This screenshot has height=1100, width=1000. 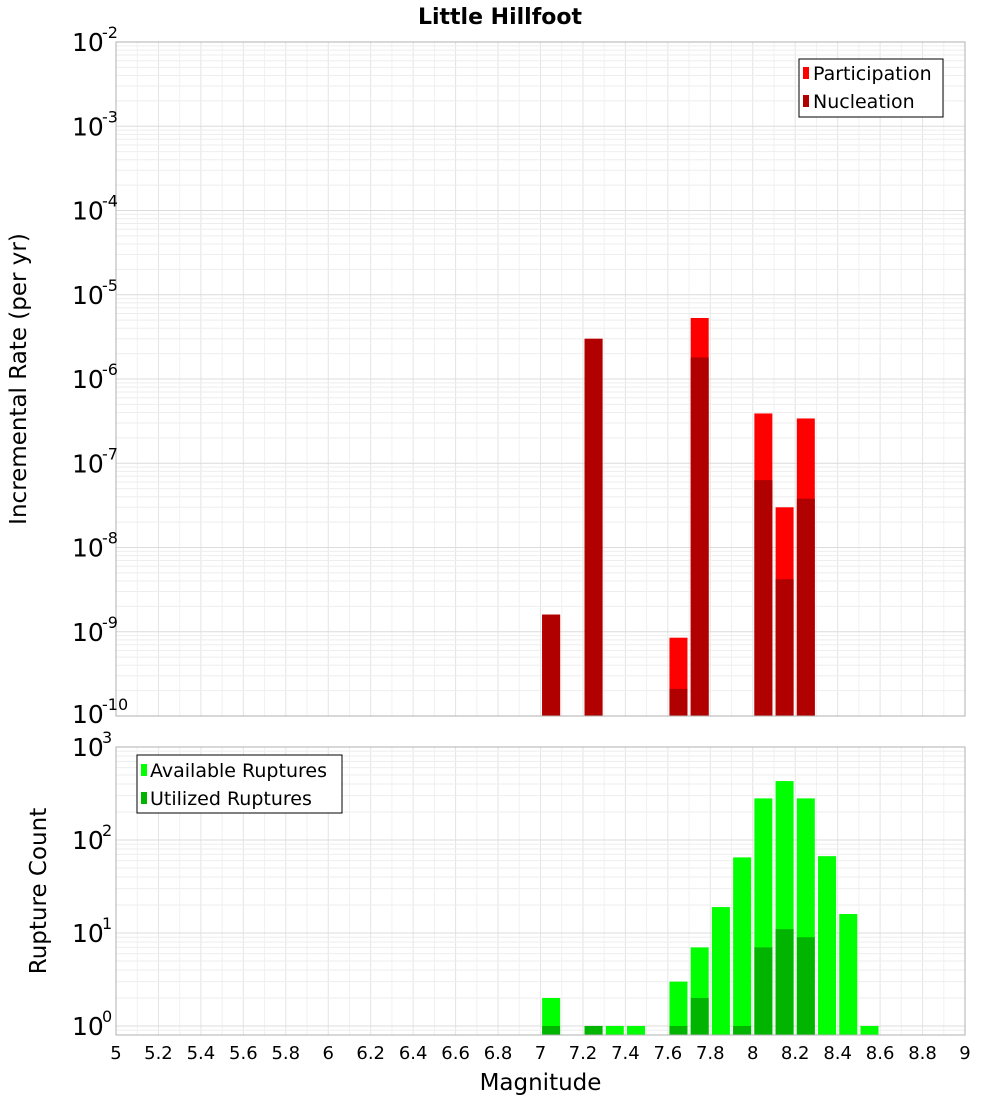 I want to click on x-tick-label: 5.8, so click(x=285, y=1053).